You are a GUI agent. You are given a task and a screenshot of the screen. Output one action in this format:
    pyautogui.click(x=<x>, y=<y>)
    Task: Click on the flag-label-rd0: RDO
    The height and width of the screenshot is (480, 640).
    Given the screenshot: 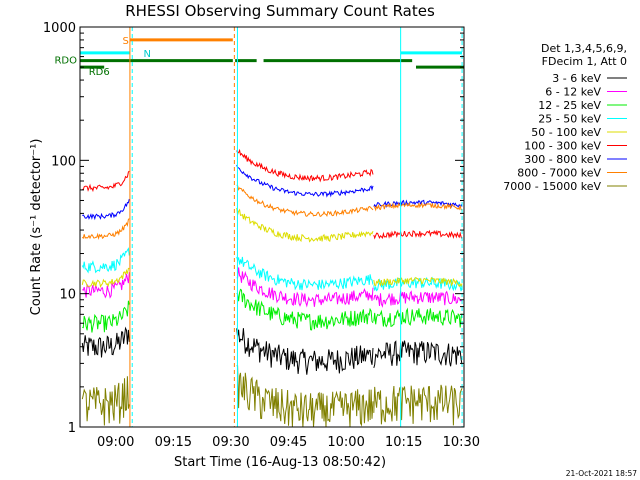 What is the action you would take?
    pyautogui.click(x=65, y=61)
    